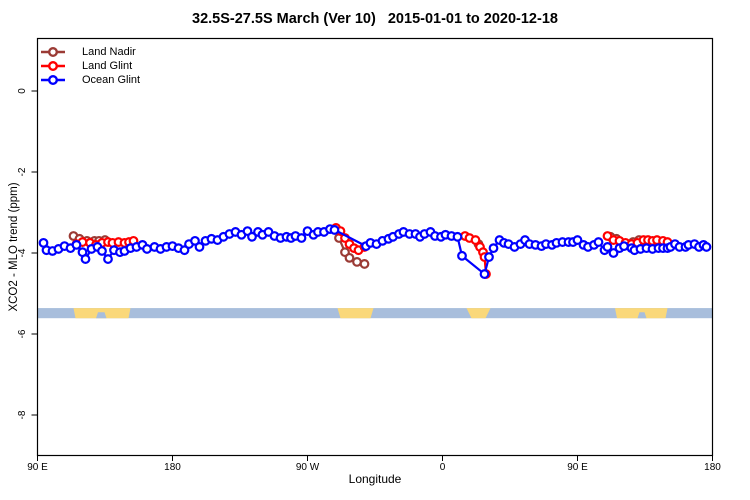 This screenshot has height=500, width=750. Describe the element at coordinates (22, 252) in the screenshot. I see `y-axis-tick-label: -4` at that location.